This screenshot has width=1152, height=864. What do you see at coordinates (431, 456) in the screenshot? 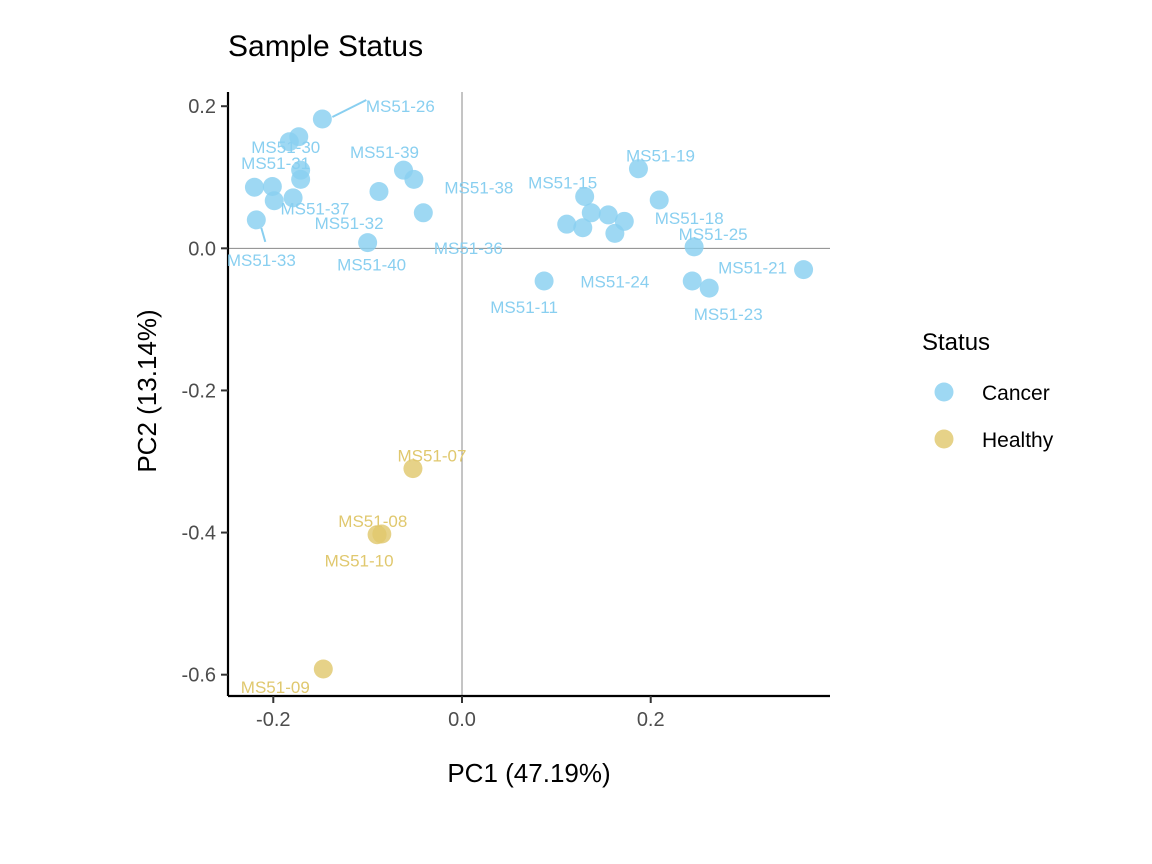
I see `point-label-ms51-07: MS51-07` at bounding box center [431, 456].